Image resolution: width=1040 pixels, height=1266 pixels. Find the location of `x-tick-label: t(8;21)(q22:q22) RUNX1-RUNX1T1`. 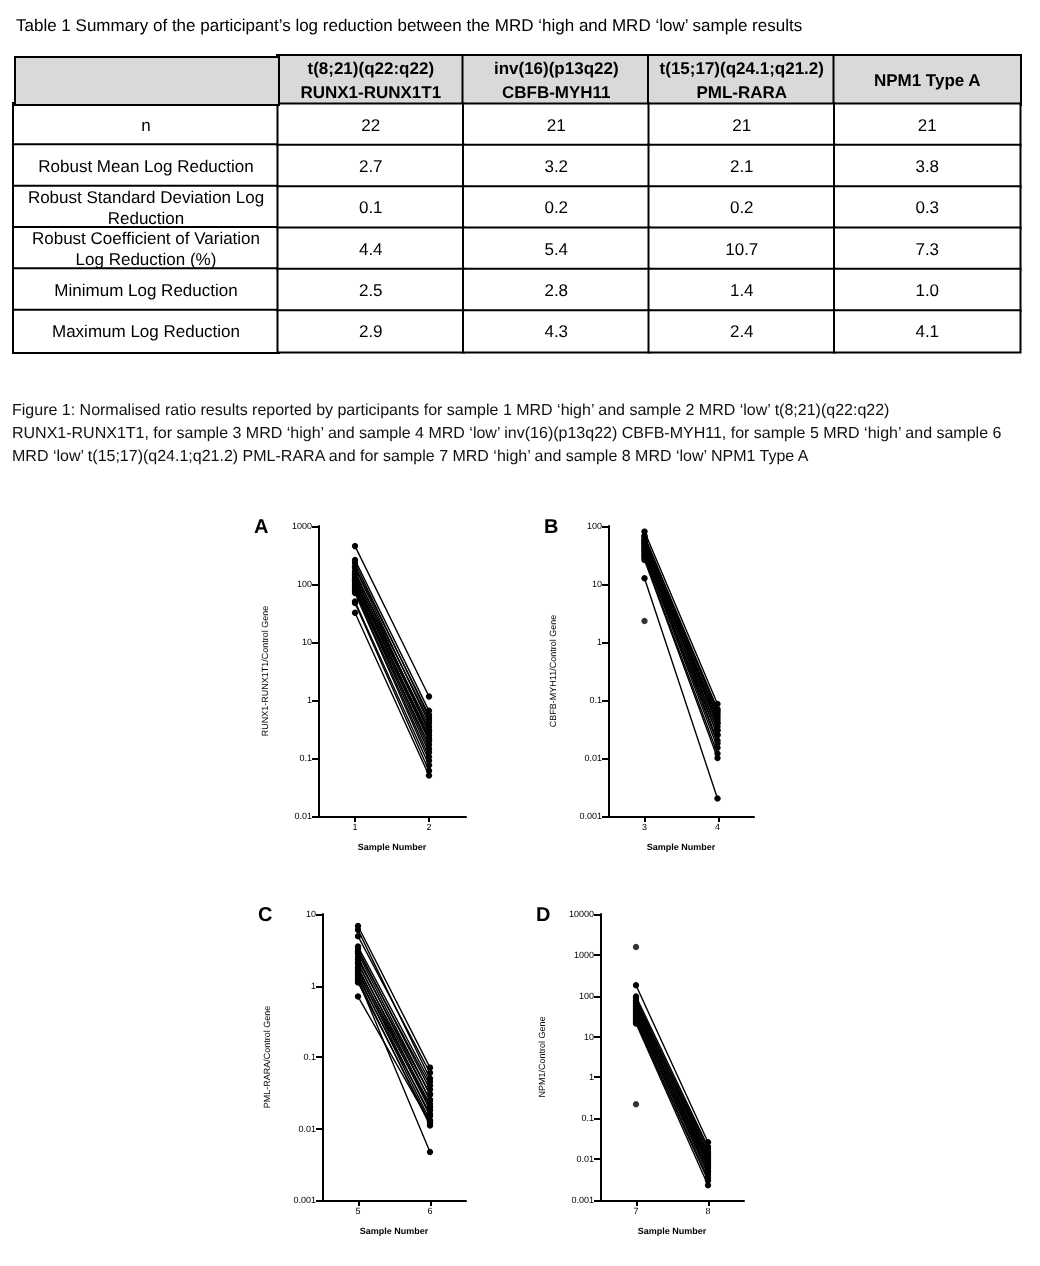

x-tick-label: t(8;21)(q22:q22) RUNX1-RUNX1T1 is located at coordinates (371, 80).